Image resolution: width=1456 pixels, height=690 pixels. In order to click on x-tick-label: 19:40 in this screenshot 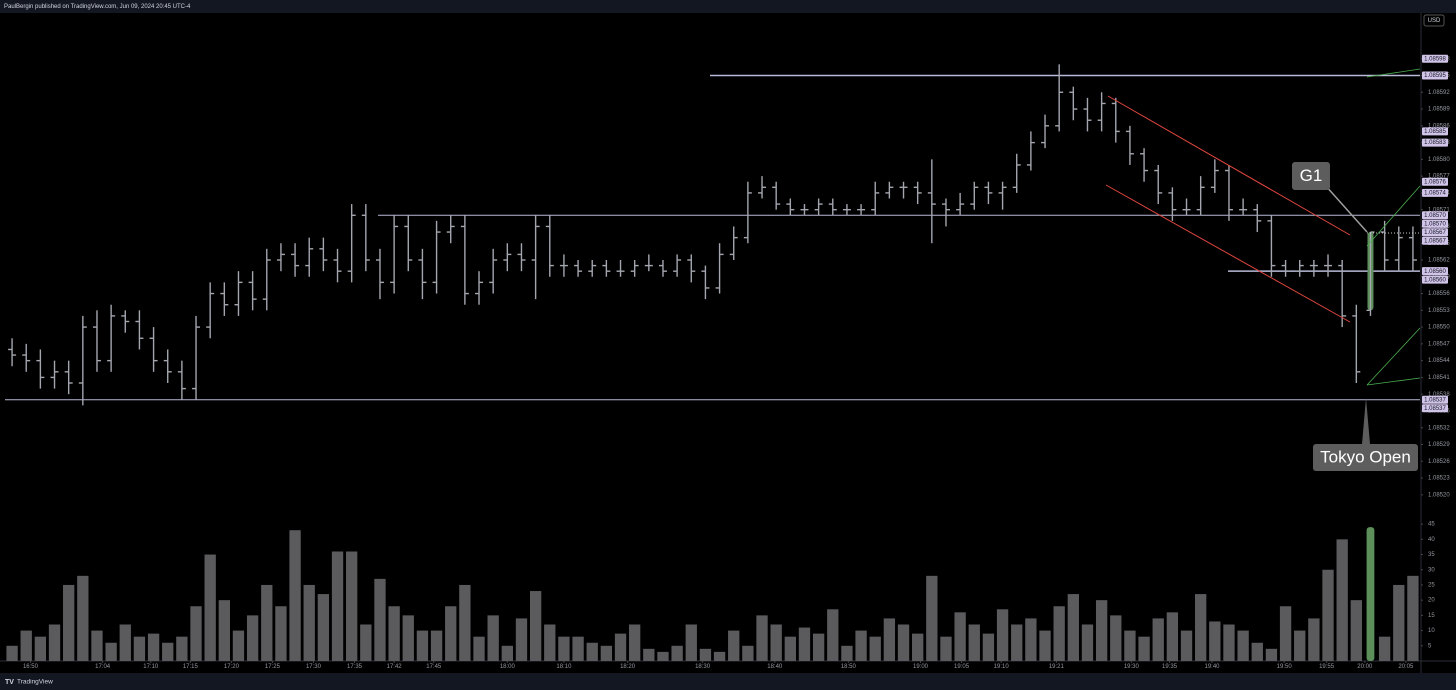, I will do `click(1212, 667)`.